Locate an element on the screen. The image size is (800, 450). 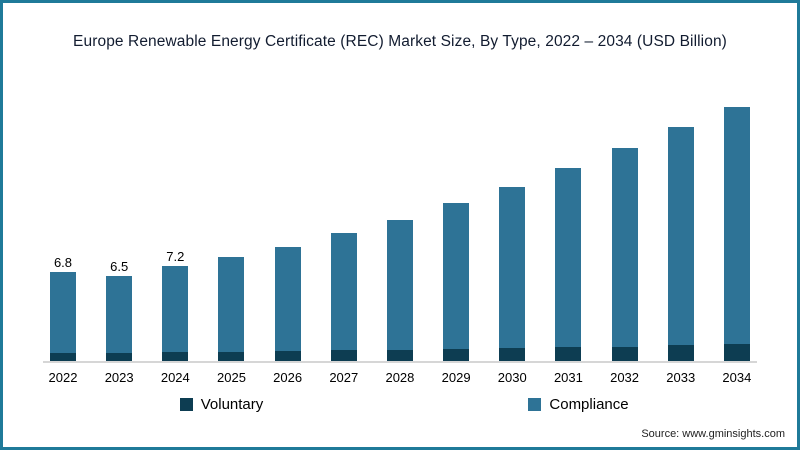
x-tick-label: 2033 is located at coordinates (681, 377).